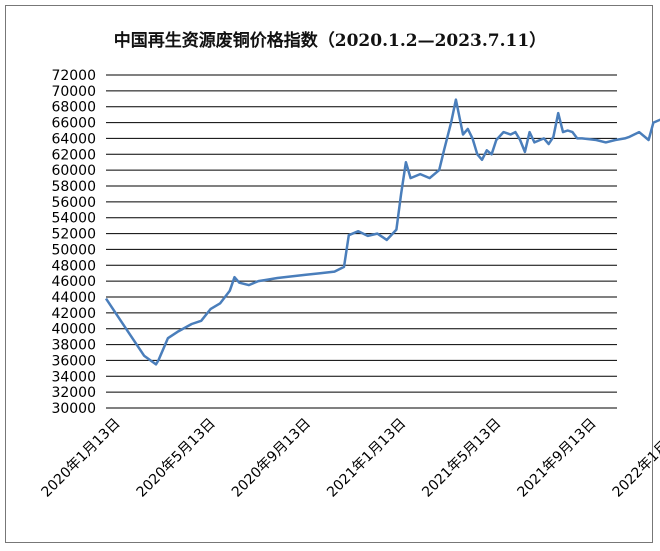 This screenshot has width=660, height=551. I want to click on y-tick-label: 50000, so click(73, 250).